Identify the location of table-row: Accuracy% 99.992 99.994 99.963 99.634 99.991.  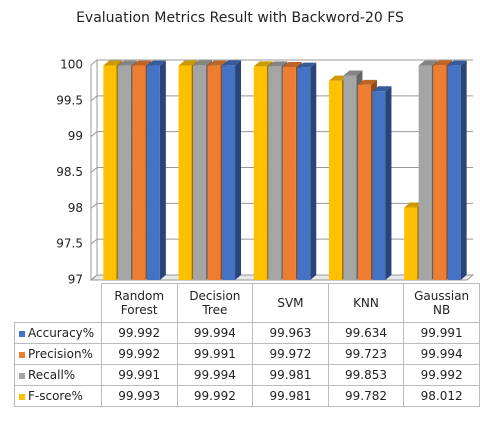
(247, 333).